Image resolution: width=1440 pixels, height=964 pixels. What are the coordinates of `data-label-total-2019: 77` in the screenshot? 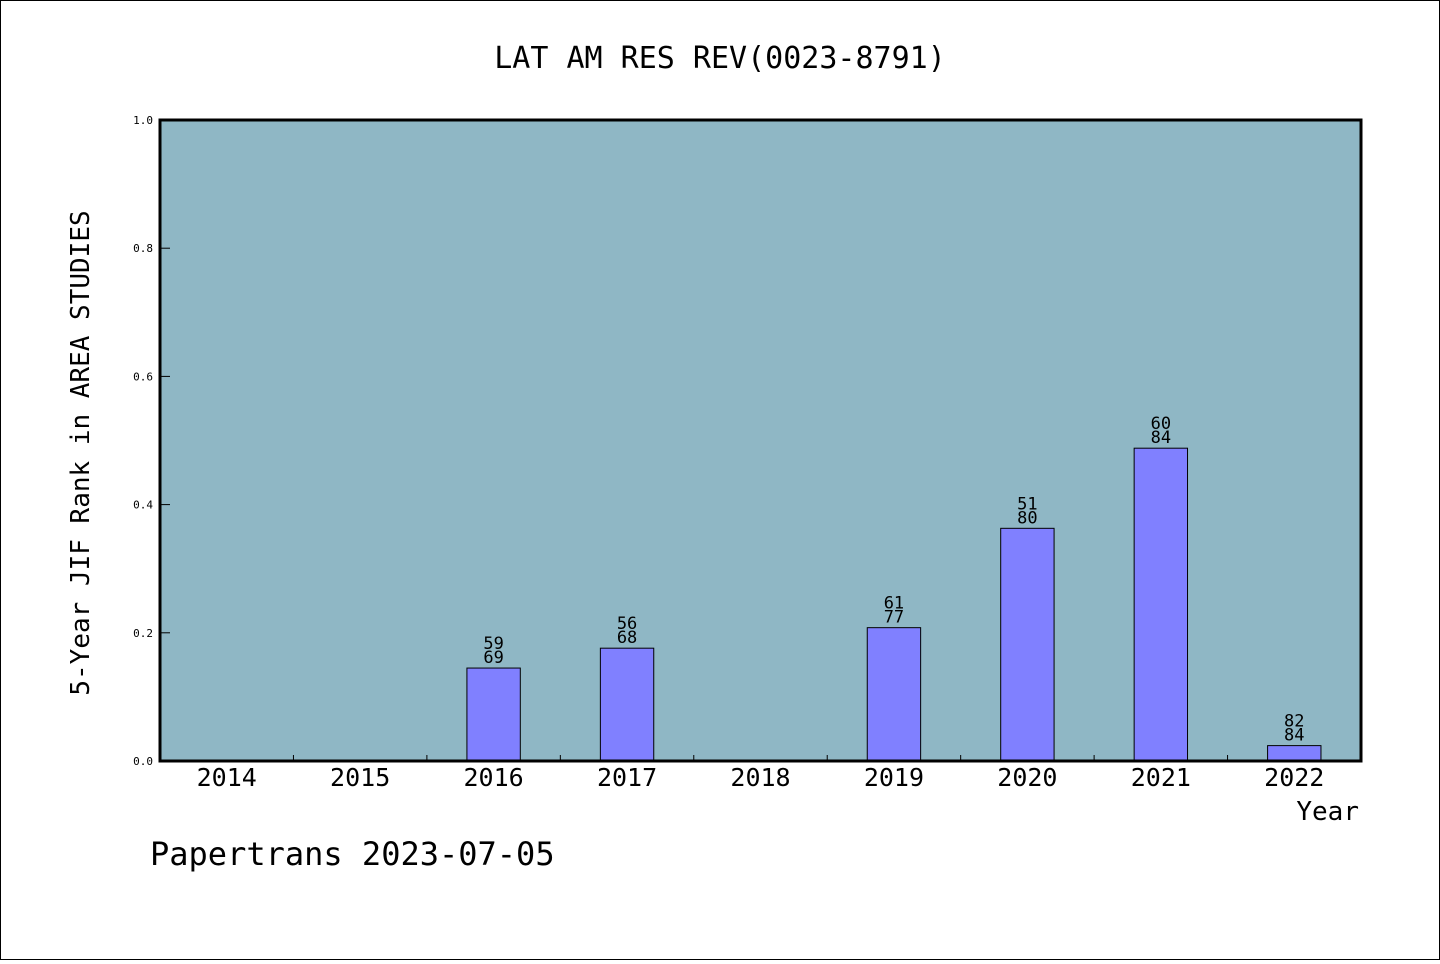 It's located at (894, 618).